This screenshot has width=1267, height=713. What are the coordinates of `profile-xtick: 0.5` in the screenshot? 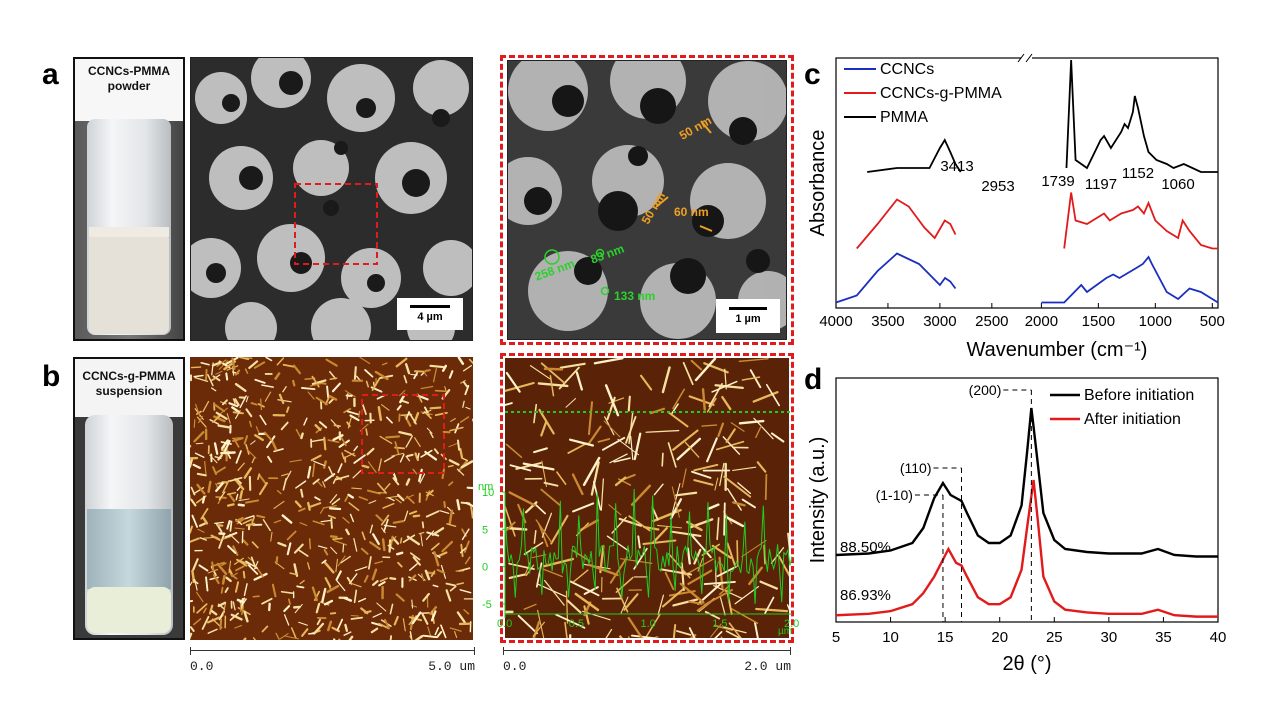 It's located at (576, 624).